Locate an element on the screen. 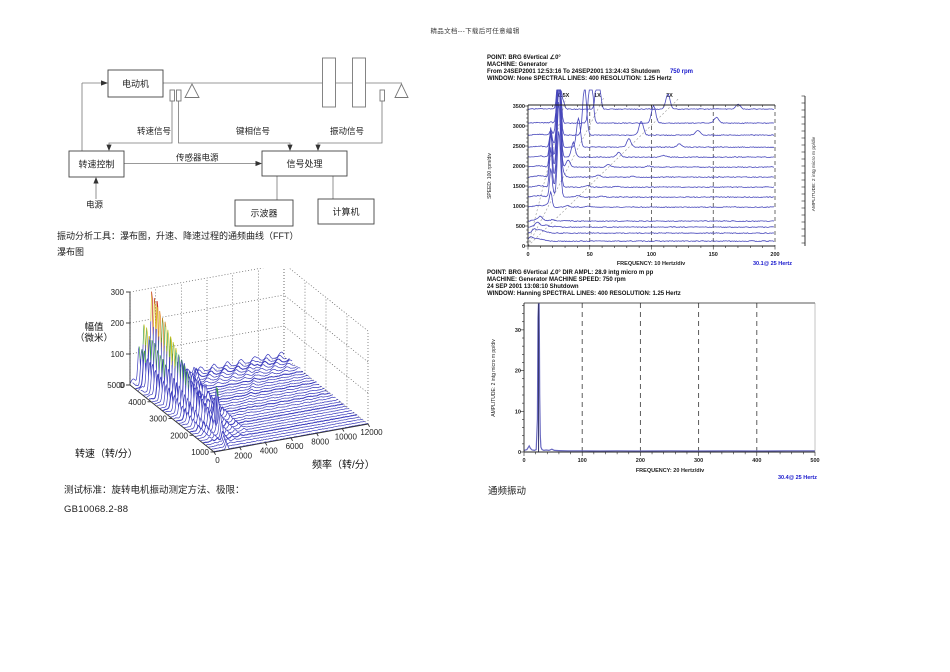  analysis-tools-caption: 振动分析工具：瀑布图，升速、降速过程的通频曲线（FFT） is located at coordinates (178, 236).